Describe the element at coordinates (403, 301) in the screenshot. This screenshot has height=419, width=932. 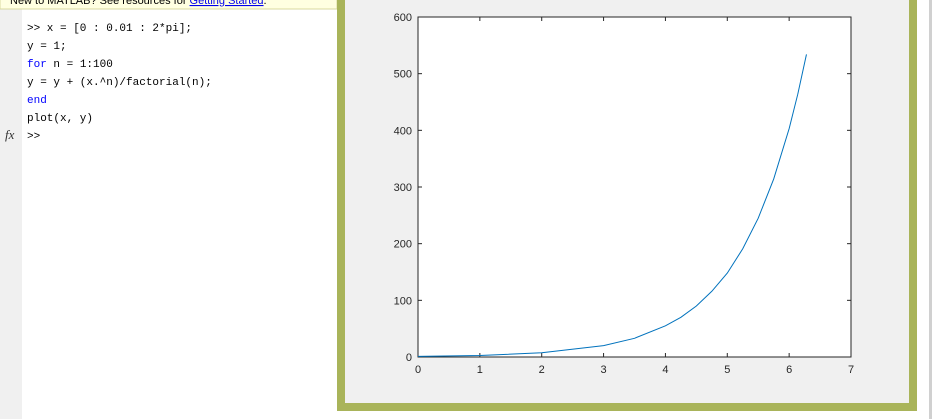
I see `y-tick-label: 100` at that location.